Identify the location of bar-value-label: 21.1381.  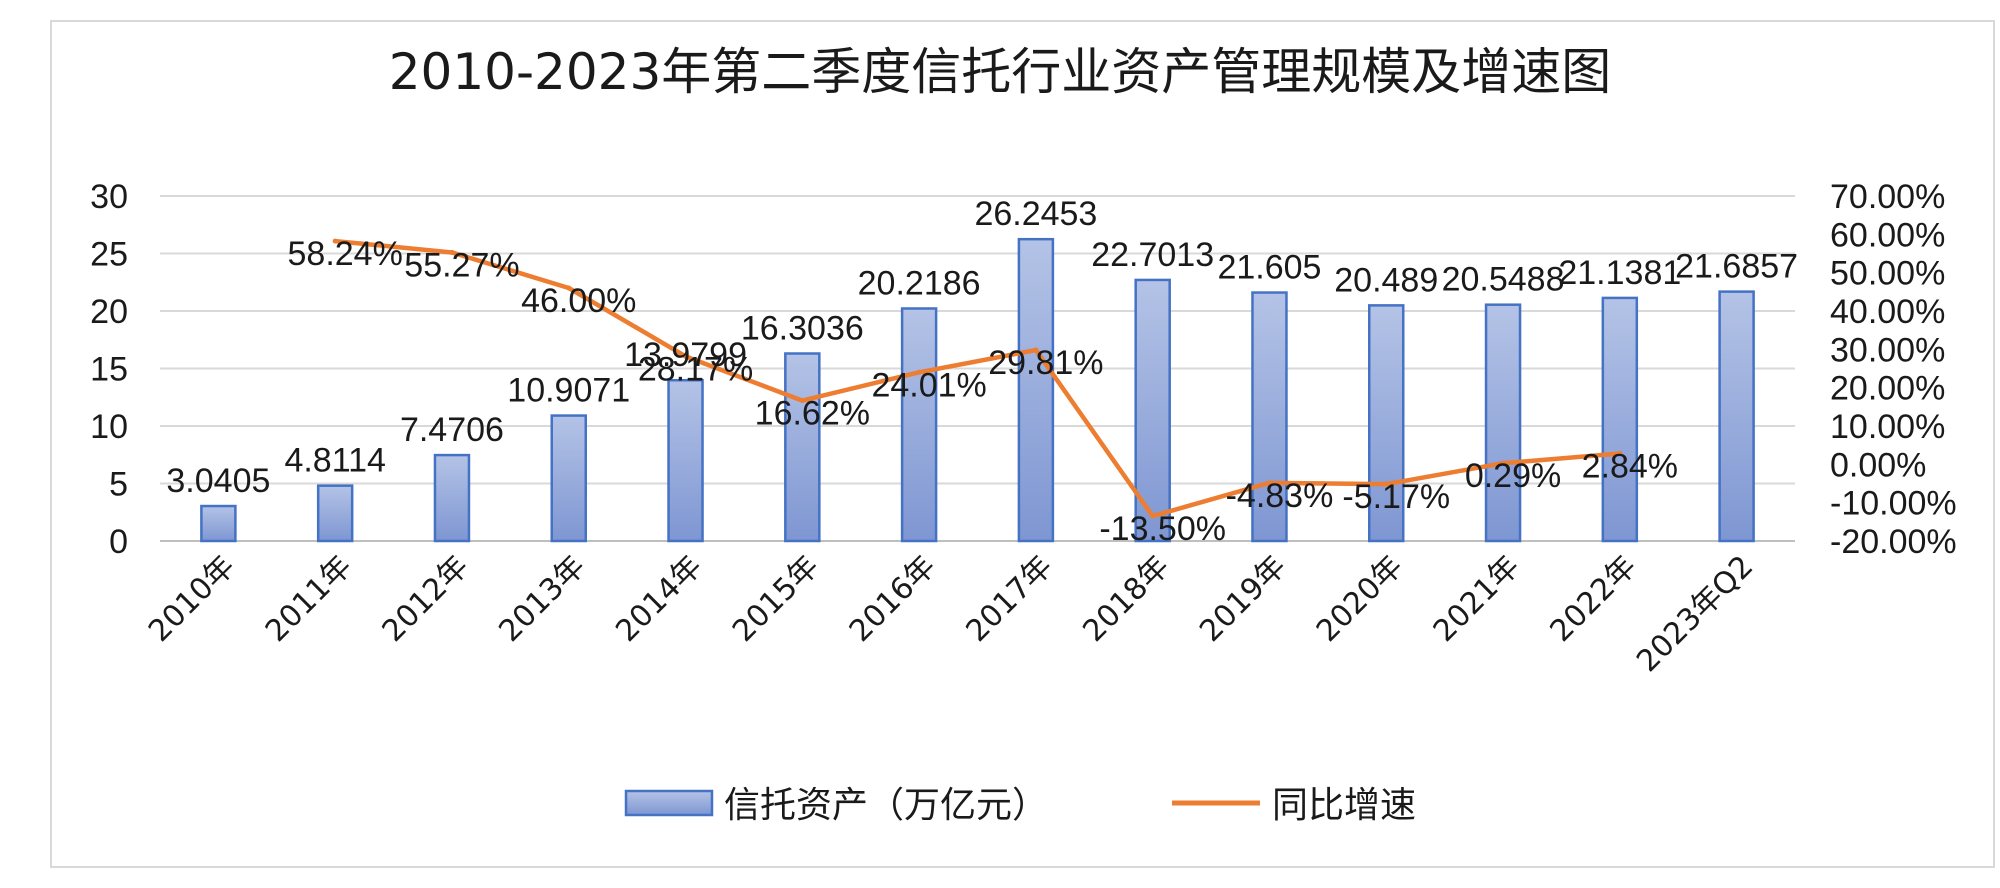
(1619, 273).